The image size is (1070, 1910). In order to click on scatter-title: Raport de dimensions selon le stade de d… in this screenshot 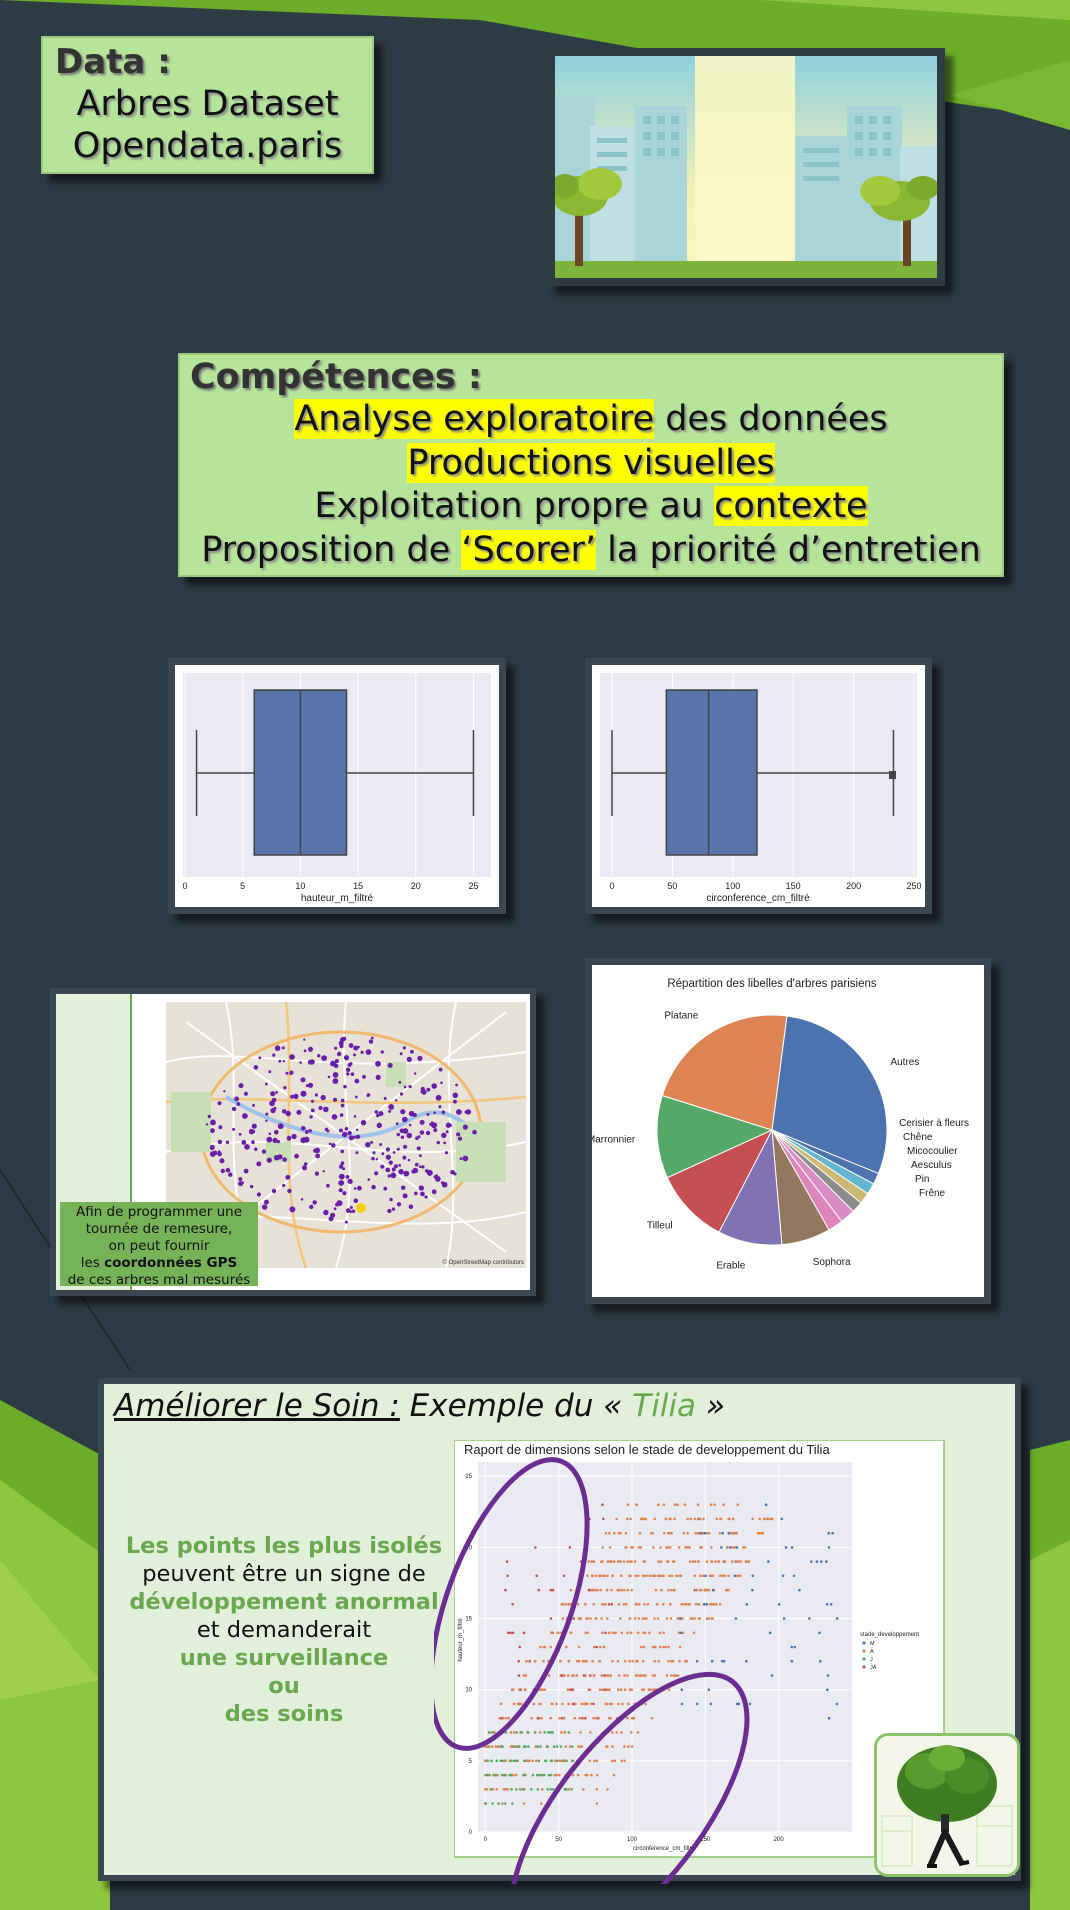, I will do `click(647, 1449)`.